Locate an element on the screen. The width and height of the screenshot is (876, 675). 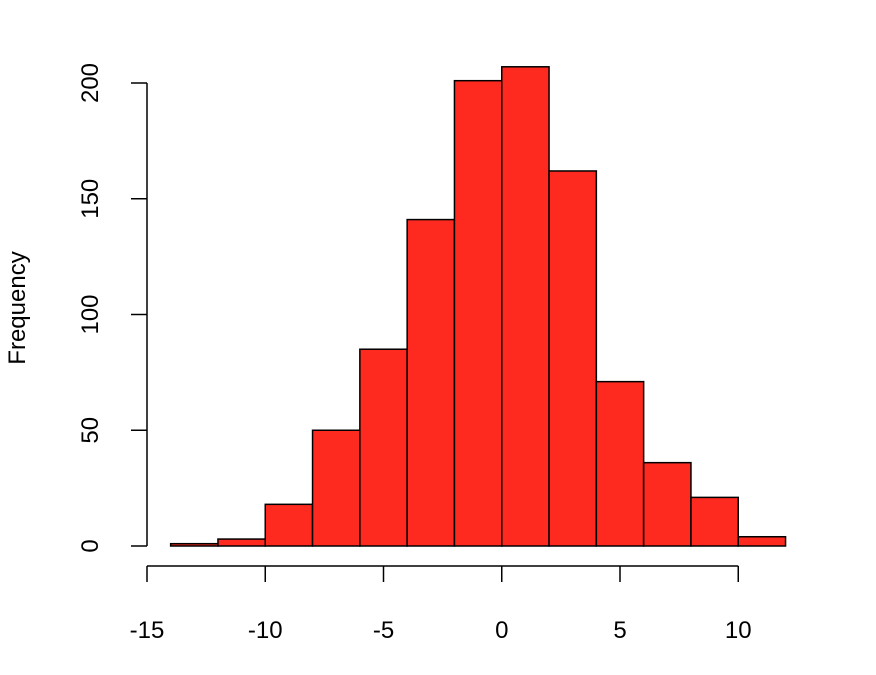
y-tick-label: 200 is located at coordinates (90, 83).